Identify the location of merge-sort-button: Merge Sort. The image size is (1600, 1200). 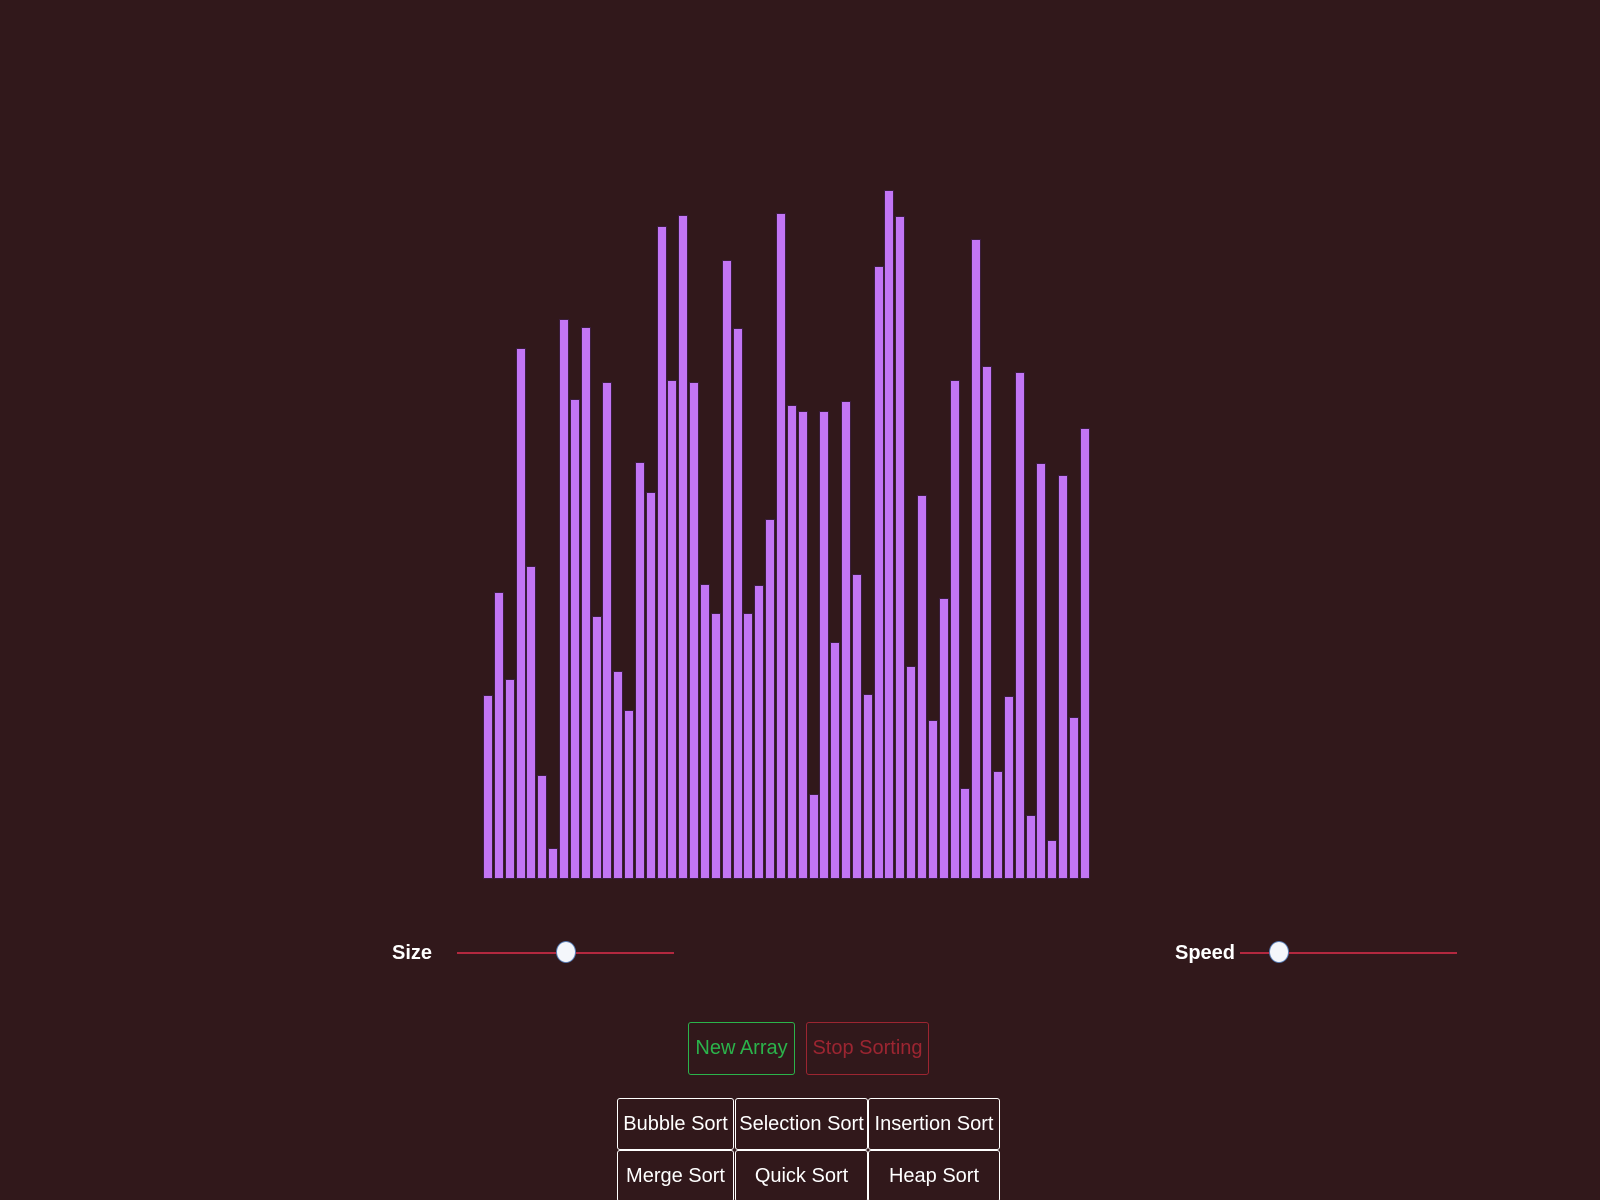
(675, 1175).